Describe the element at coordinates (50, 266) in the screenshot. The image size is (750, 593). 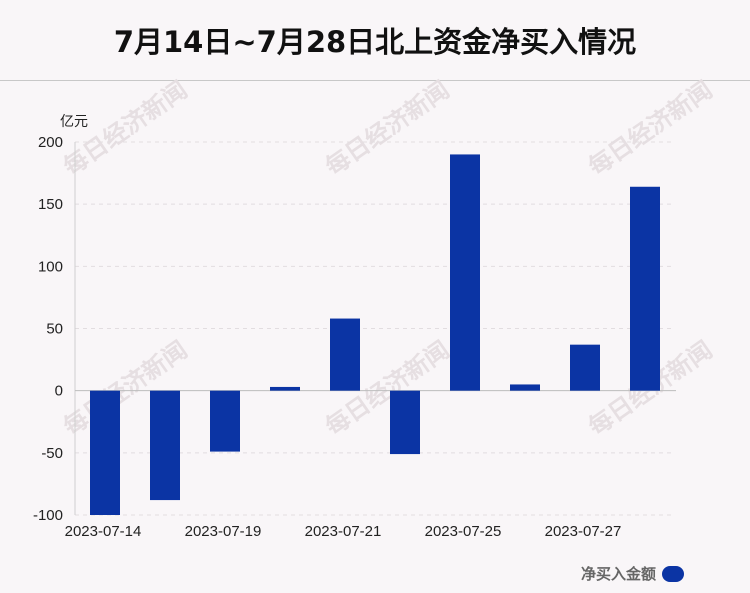
I see `y-tick-label: 100` at that location.